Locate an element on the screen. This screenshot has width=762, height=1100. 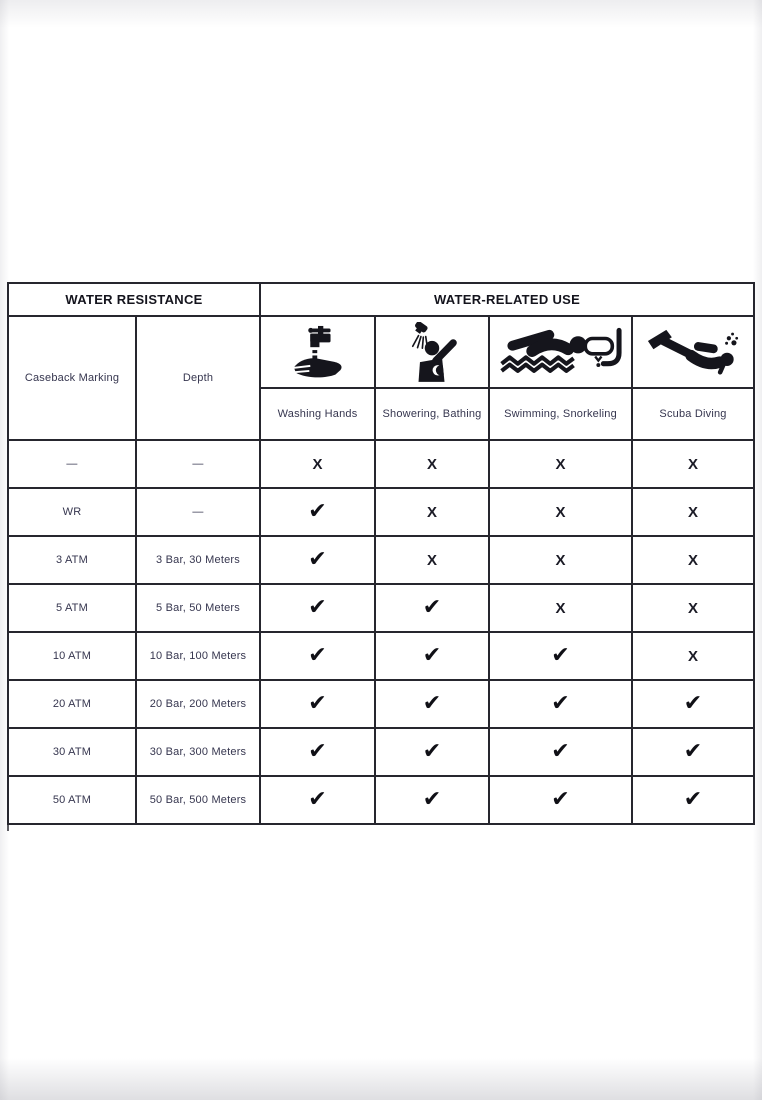
scuba-diving-icon is located at coordinates (693, 352).